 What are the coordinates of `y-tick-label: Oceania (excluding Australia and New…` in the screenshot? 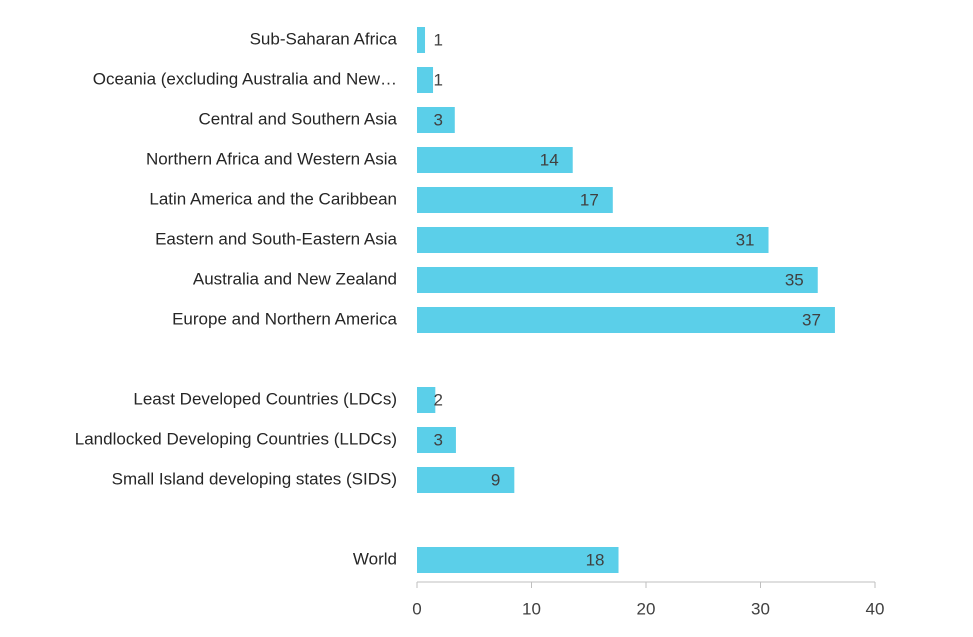 It's located at (245, 78).